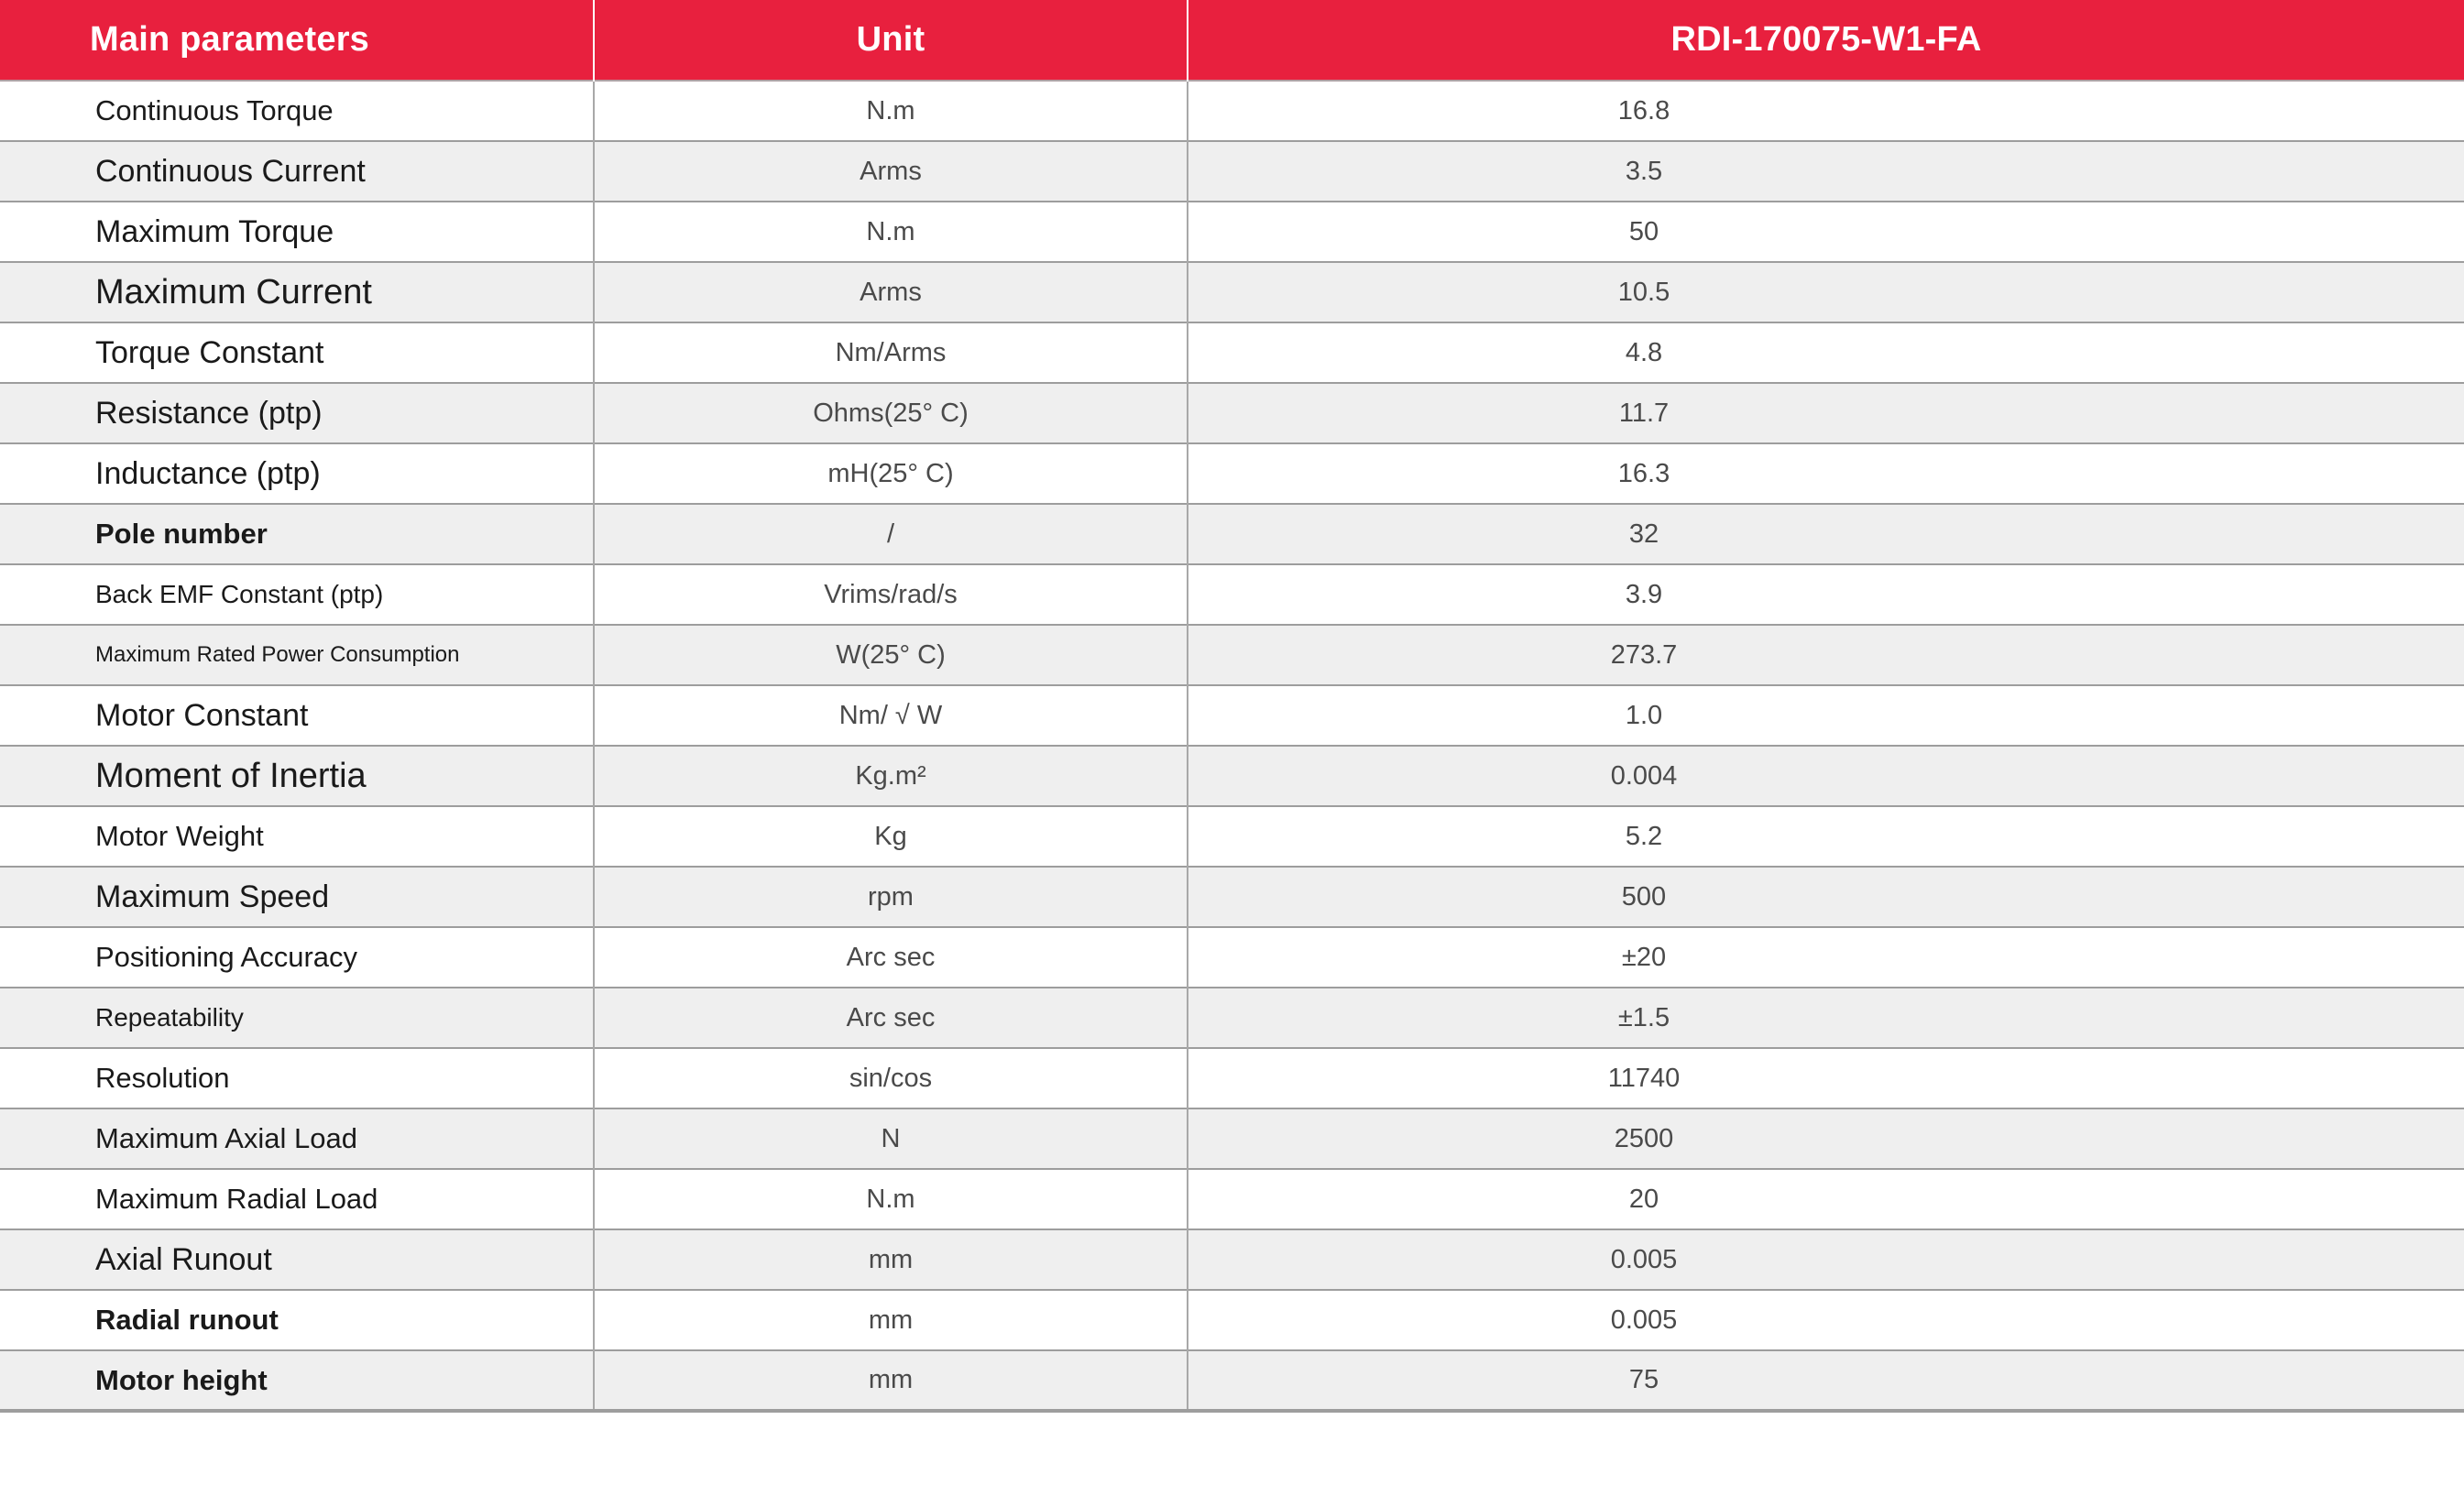  I want to click on value-cell: 2500, so click(1826, 1138).